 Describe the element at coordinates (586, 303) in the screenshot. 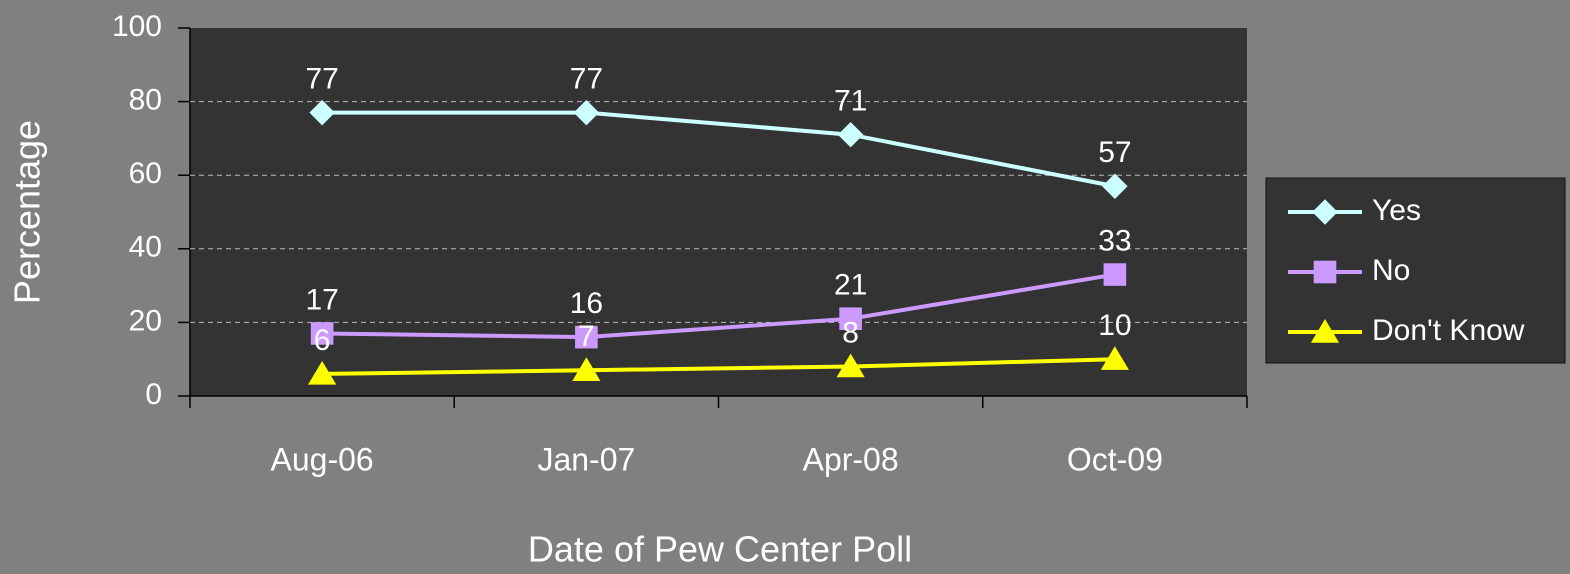

I see `data-label: 16` at that location.